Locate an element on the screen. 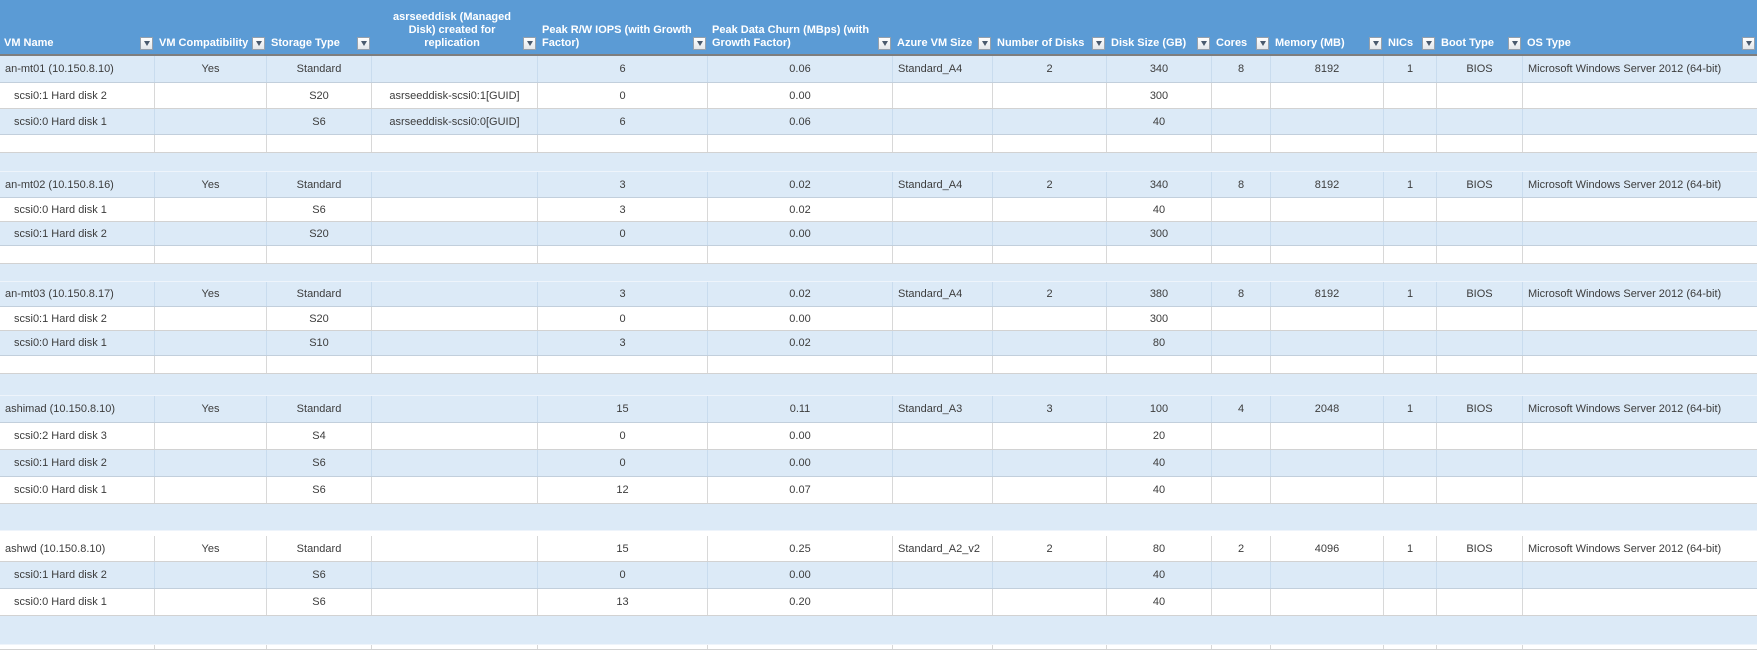 Image resolution: width=1757 pixels, height=650 pixels. cell-storage-type is located at coordinates (319, 364).